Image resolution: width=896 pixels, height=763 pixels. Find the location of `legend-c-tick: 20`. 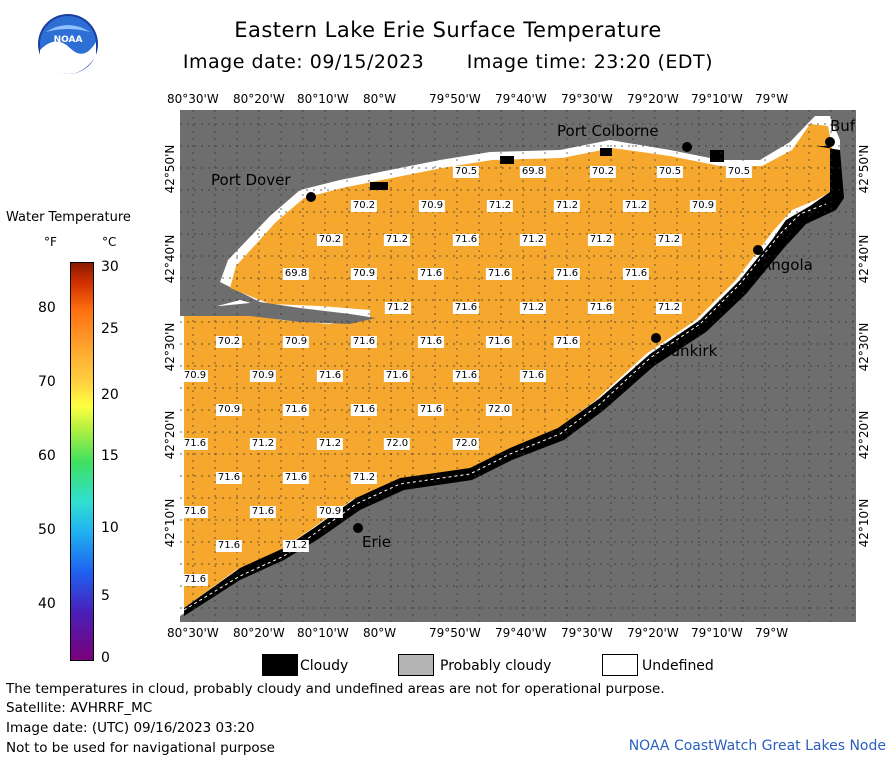

legend-c-tick: 20 is located at coordinates (110, 395).